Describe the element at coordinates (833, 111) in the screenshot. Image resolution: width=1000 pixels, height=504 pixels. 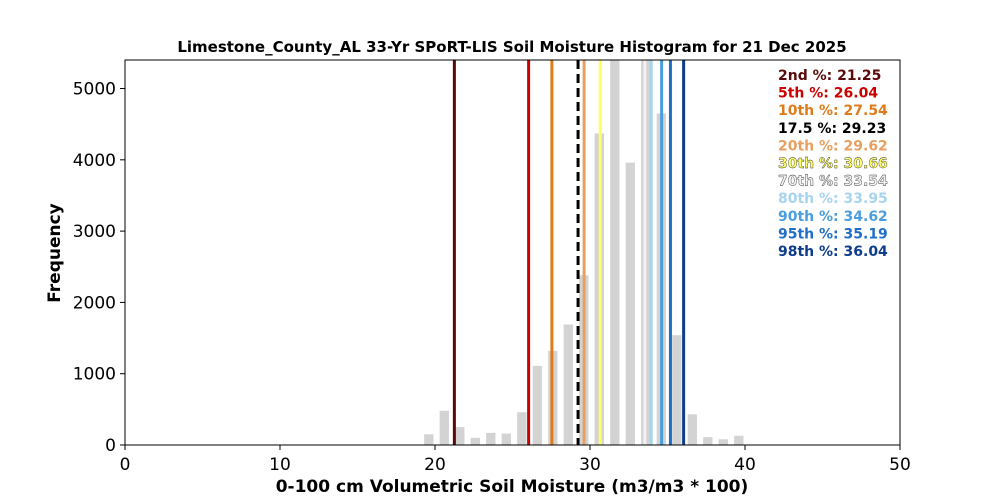
I see `percentile-label-3: 10th %: 27.54` at that location.